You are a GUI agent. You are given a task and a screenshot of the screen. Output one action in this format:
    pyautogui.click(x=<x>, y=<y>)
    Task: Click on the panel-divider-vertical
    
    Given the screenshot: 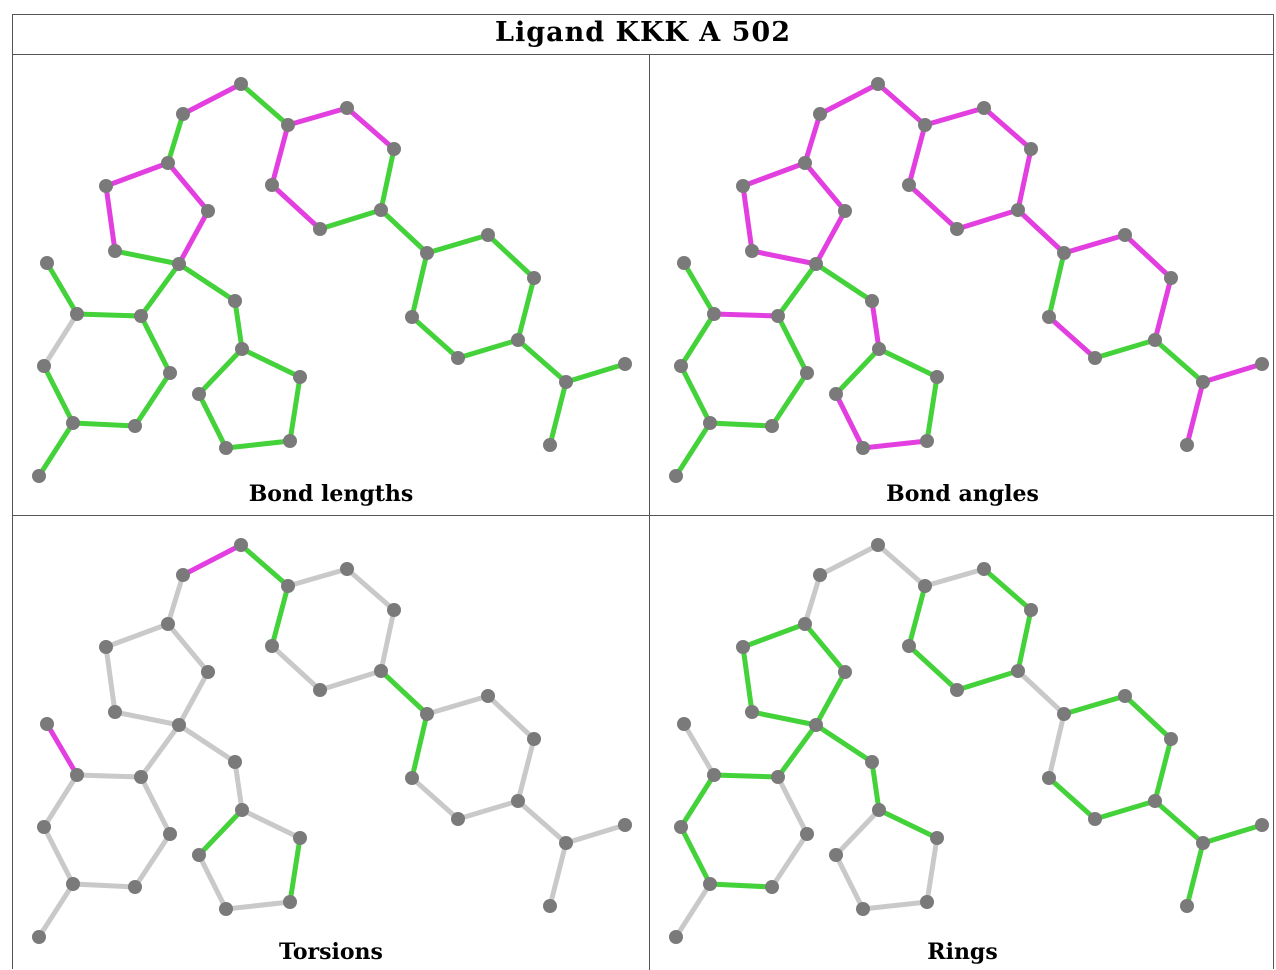 What is the action you would take?
    pyautogui.click(x=649, y=512)
    